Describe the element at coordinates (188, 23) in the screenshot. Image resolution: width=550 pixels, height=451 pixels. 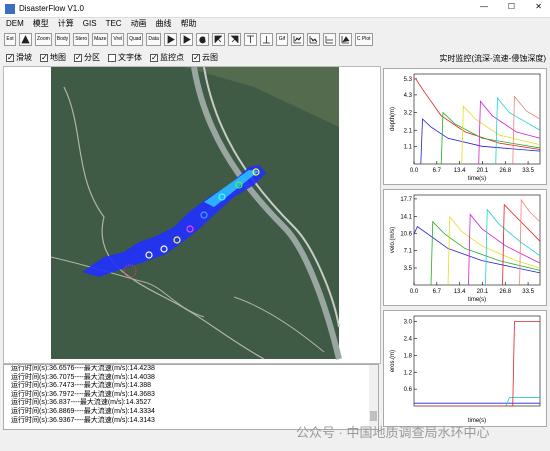
I see `menu-item: 帮助` at that location.